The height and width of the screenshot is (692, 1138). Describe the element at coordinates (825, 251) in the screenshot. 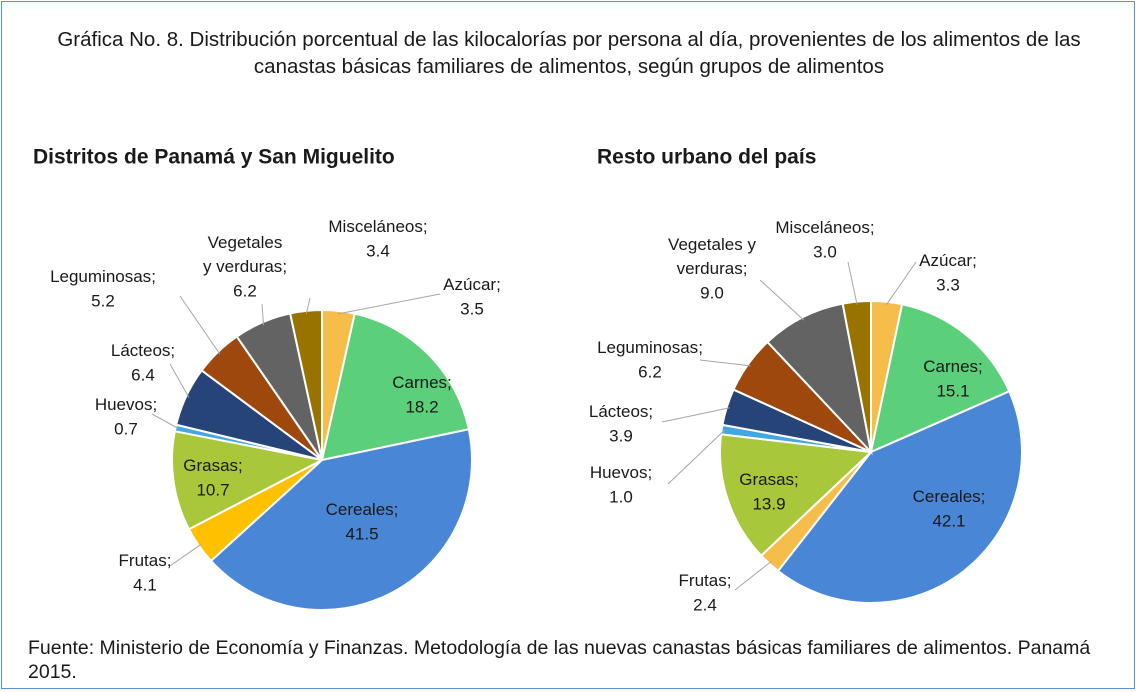

I see `data-label-value: 3.0` at that location.